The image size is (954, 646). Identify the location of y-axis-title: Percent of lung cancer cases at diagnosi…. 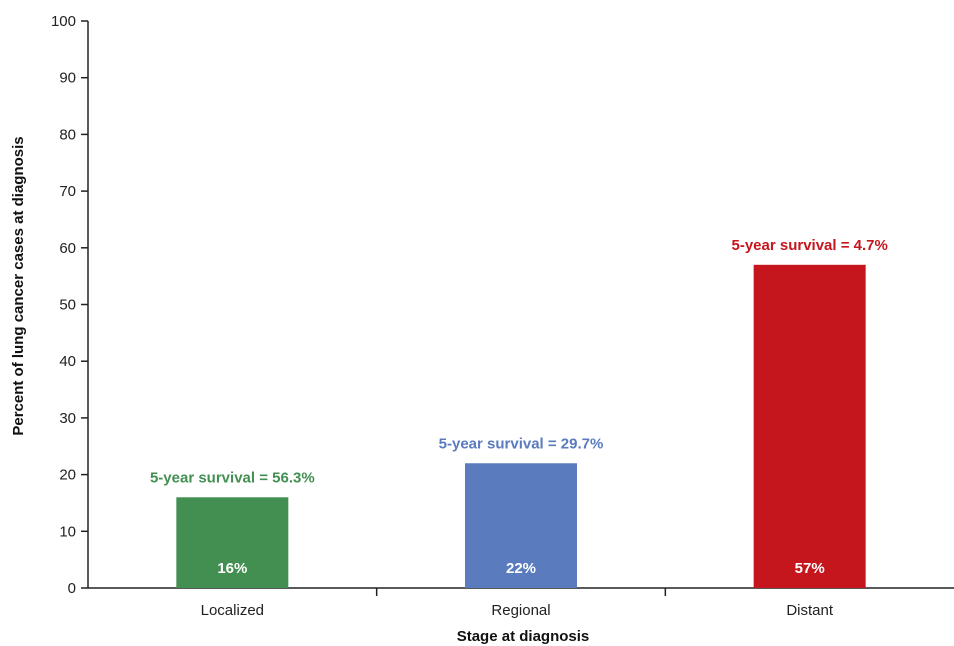
(18, 285).